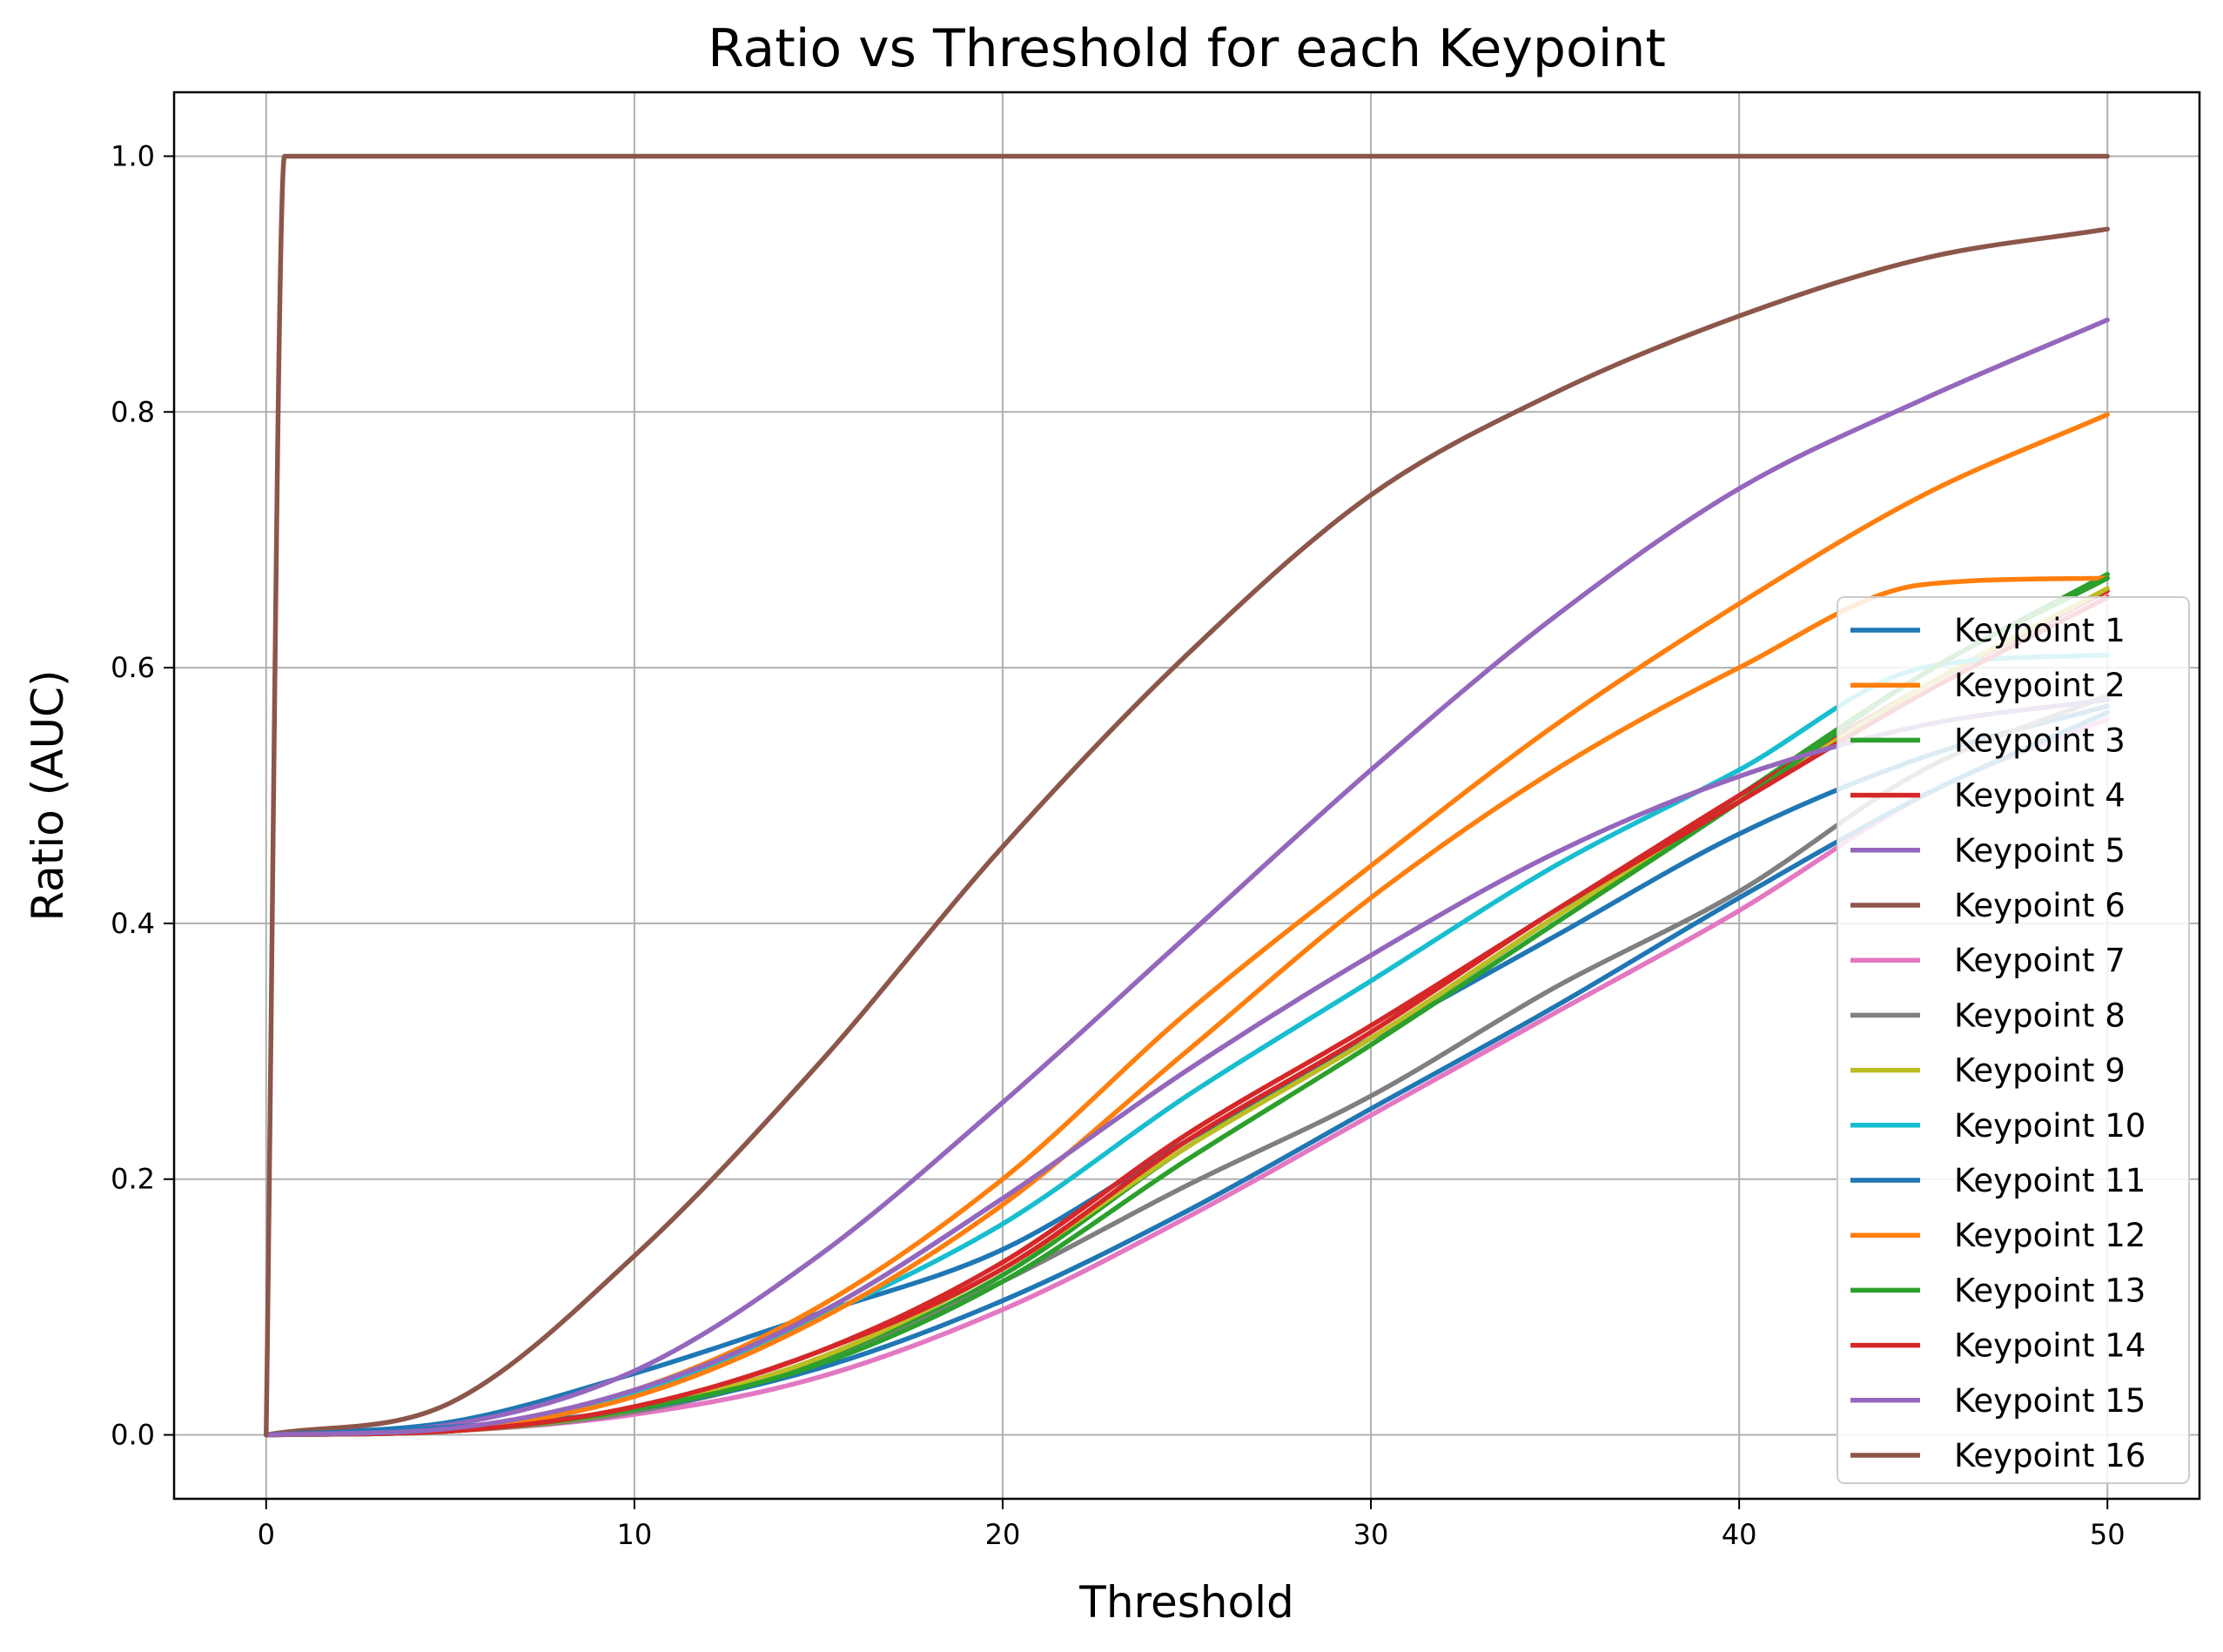  What do you see at coordinates (2040, 851) in the screenshot?
I see `legend-label: Keypoint 5` at bounding box center [2040, 851].